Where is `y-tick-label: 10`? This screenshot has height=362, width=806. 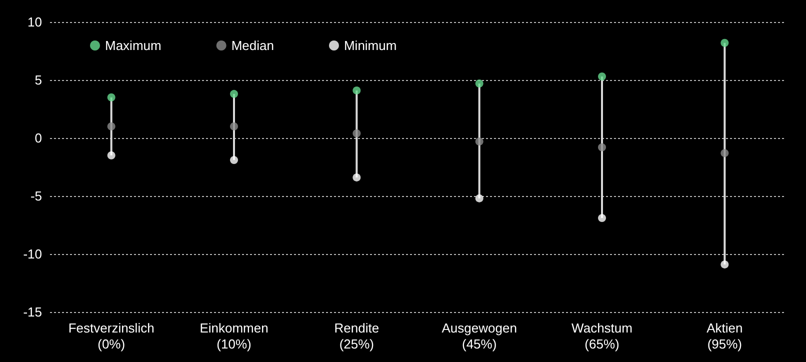
y-tick-label: 10 is located at coordinates (35, 22).